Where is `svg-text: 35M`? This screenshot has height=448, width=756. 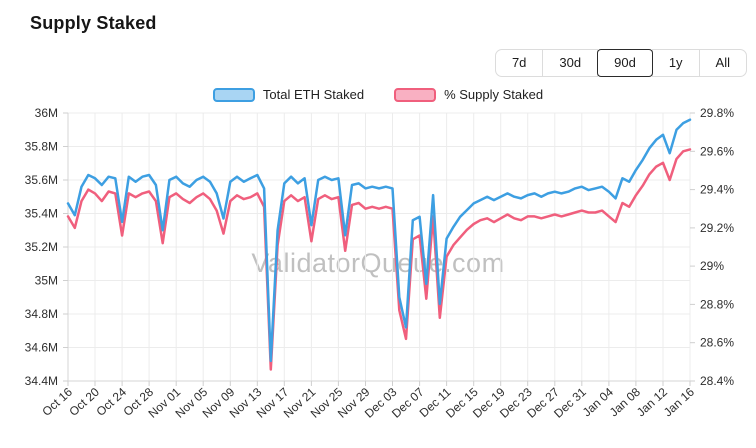
svg-text: 35M is located at coordinates (46, 281).